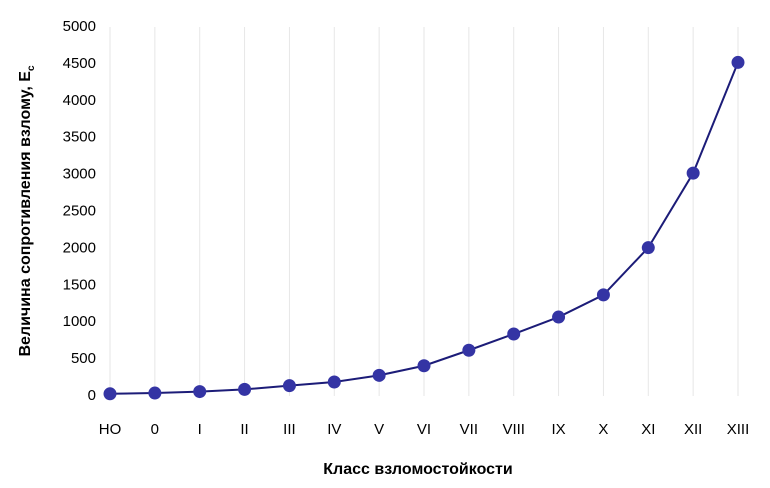 This screenshot has height=488, width=770. What do you see at coordinates (334, 429) in the screenshot?
I see `x-tick-label: IV` at bounding box center [334, 429].